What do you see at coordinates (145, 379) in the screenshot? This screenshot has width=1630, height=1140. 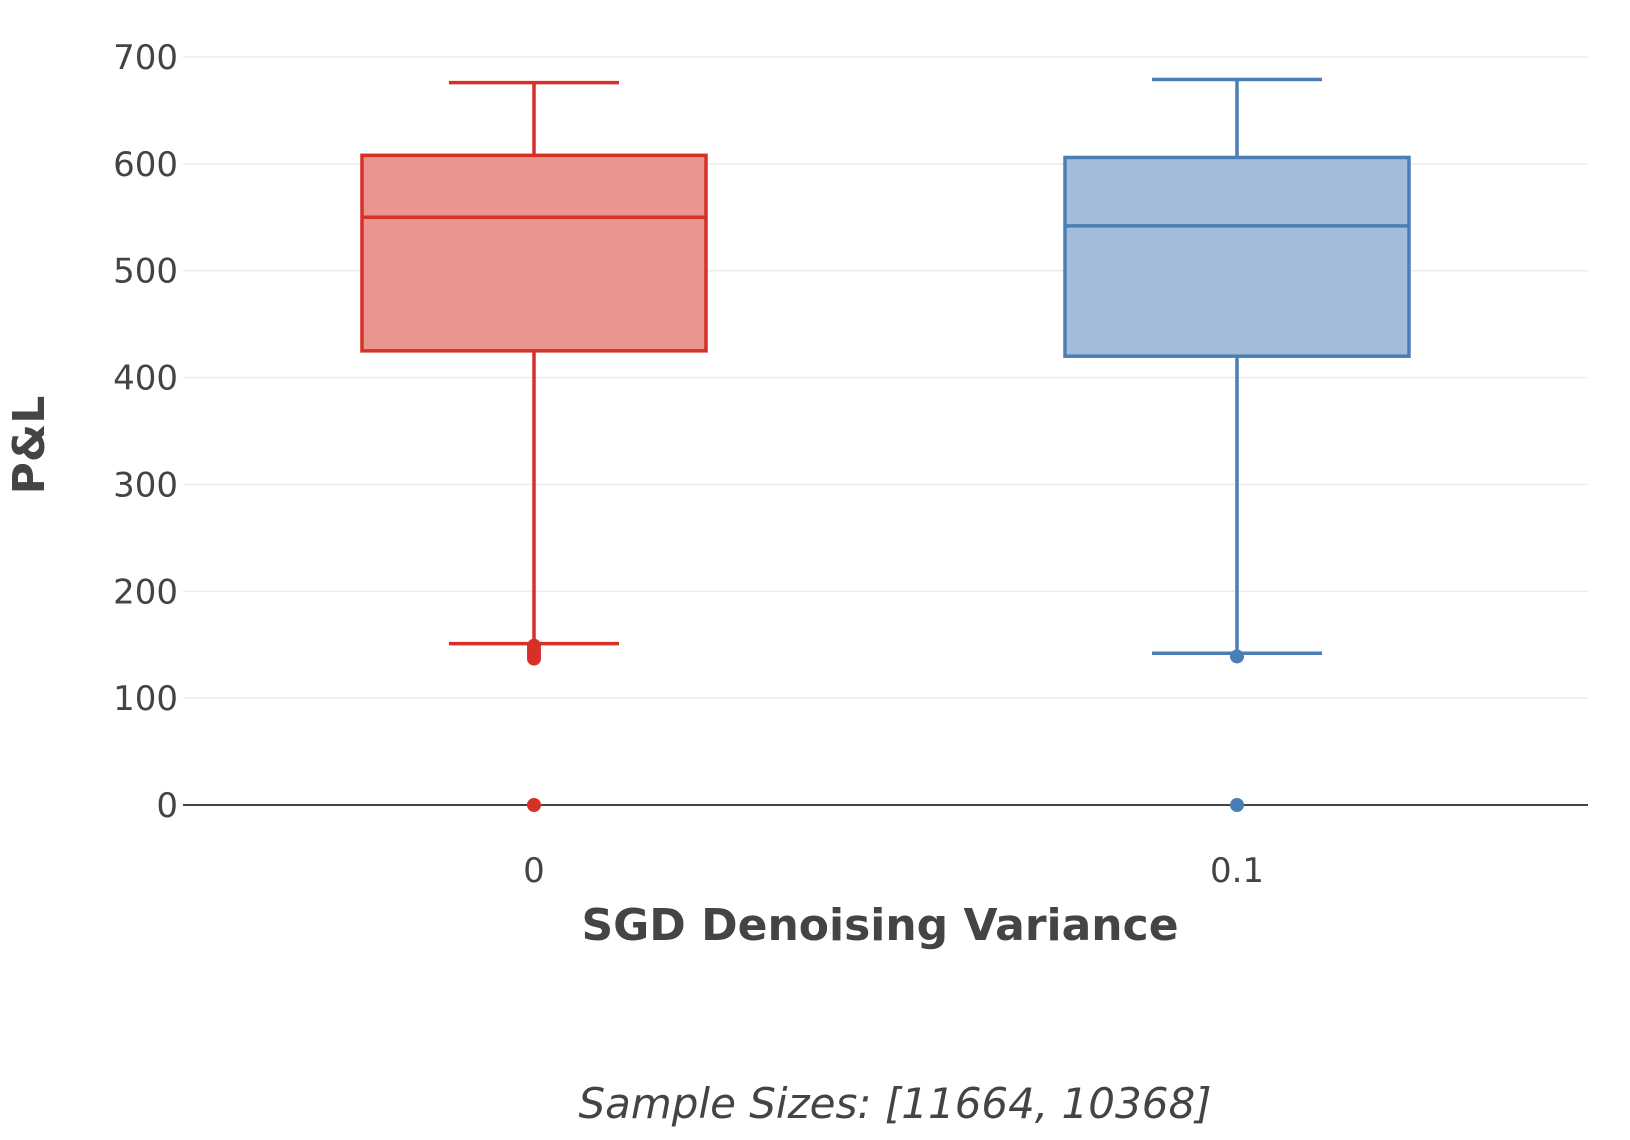 I see `y-tick-label: 400` at bounding box center [145, 379].